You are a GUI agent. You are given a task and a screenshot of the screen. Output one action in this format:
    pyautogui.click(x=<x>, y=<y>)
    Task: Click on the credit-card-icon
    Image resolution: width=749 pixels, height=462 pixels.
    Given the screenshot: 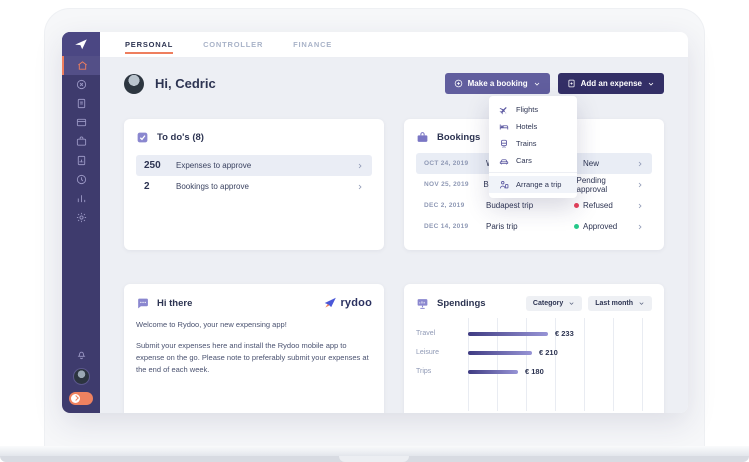 What is the action you would take?
    pyautogui.click(x=81, y=122)
    